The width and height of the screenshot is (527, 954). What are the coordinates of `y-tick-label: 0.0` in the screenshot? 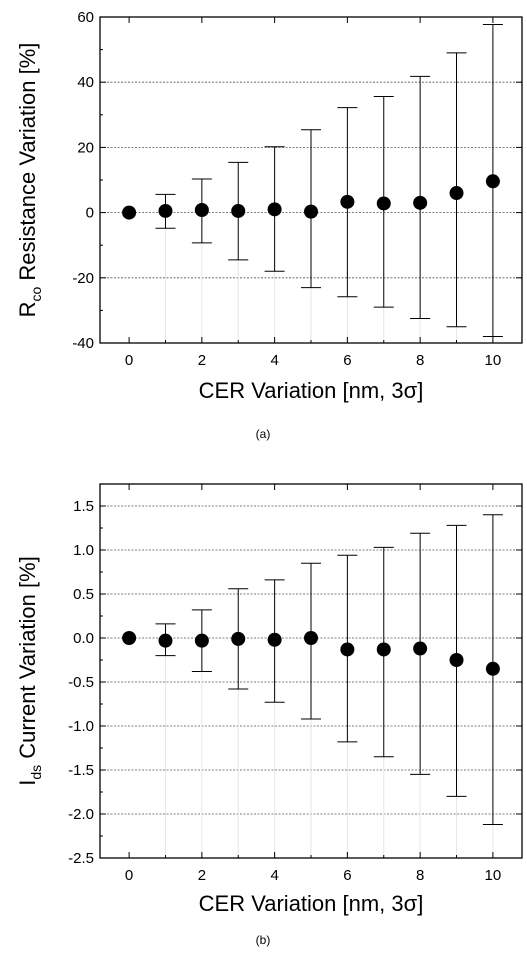 It's located at (83, 638).